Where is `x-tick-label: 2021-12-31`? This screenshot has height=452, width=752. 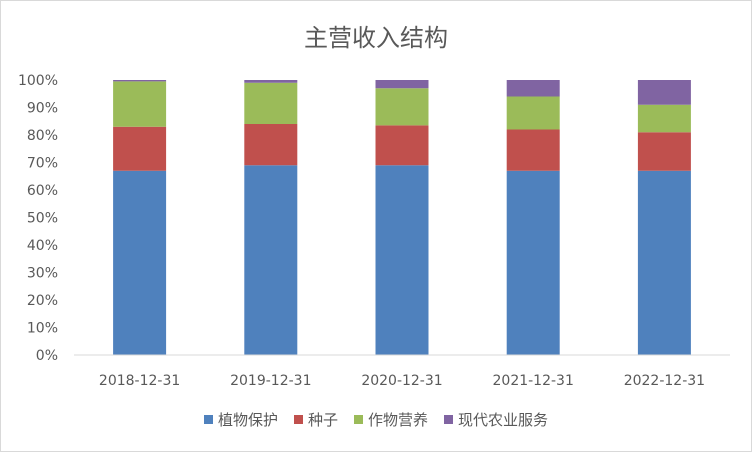 x-tick-label: 2021-12-31 is located at coordinates (533, 381).